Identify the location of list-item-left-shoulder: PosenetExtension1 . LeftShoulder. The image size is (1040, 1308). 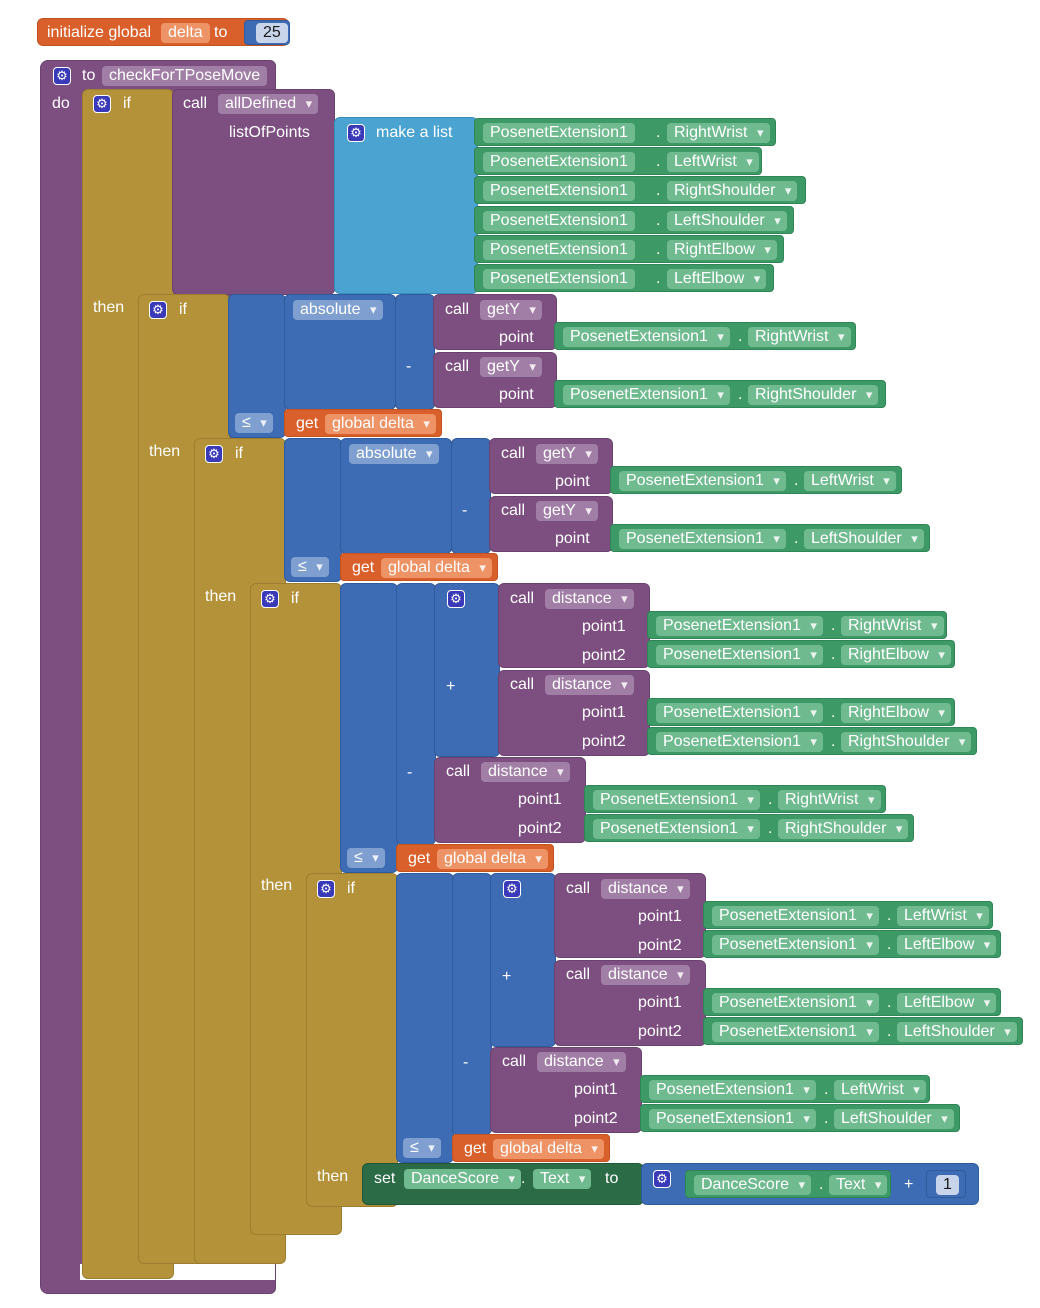
(634, 220).